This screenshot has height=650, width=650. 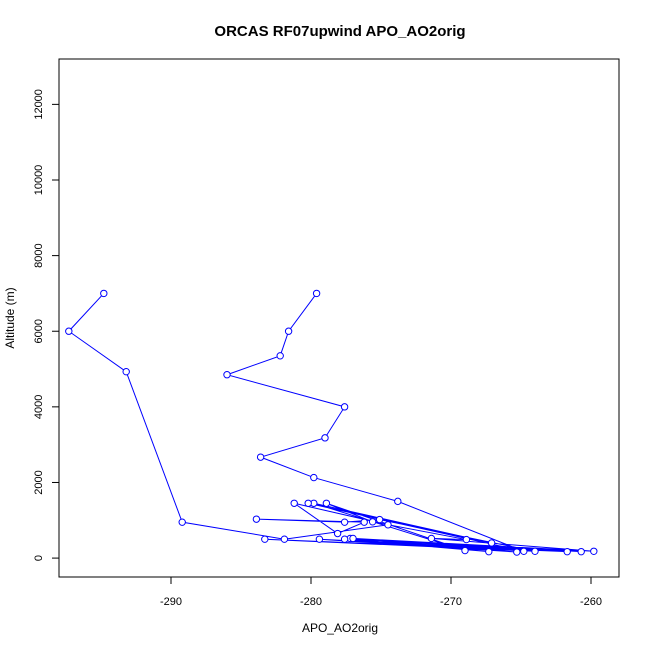 What do you see at coordinates (39, 407) in the screenshot?
I see `y-tick-label: 4000` at bounding box center [39, 407].